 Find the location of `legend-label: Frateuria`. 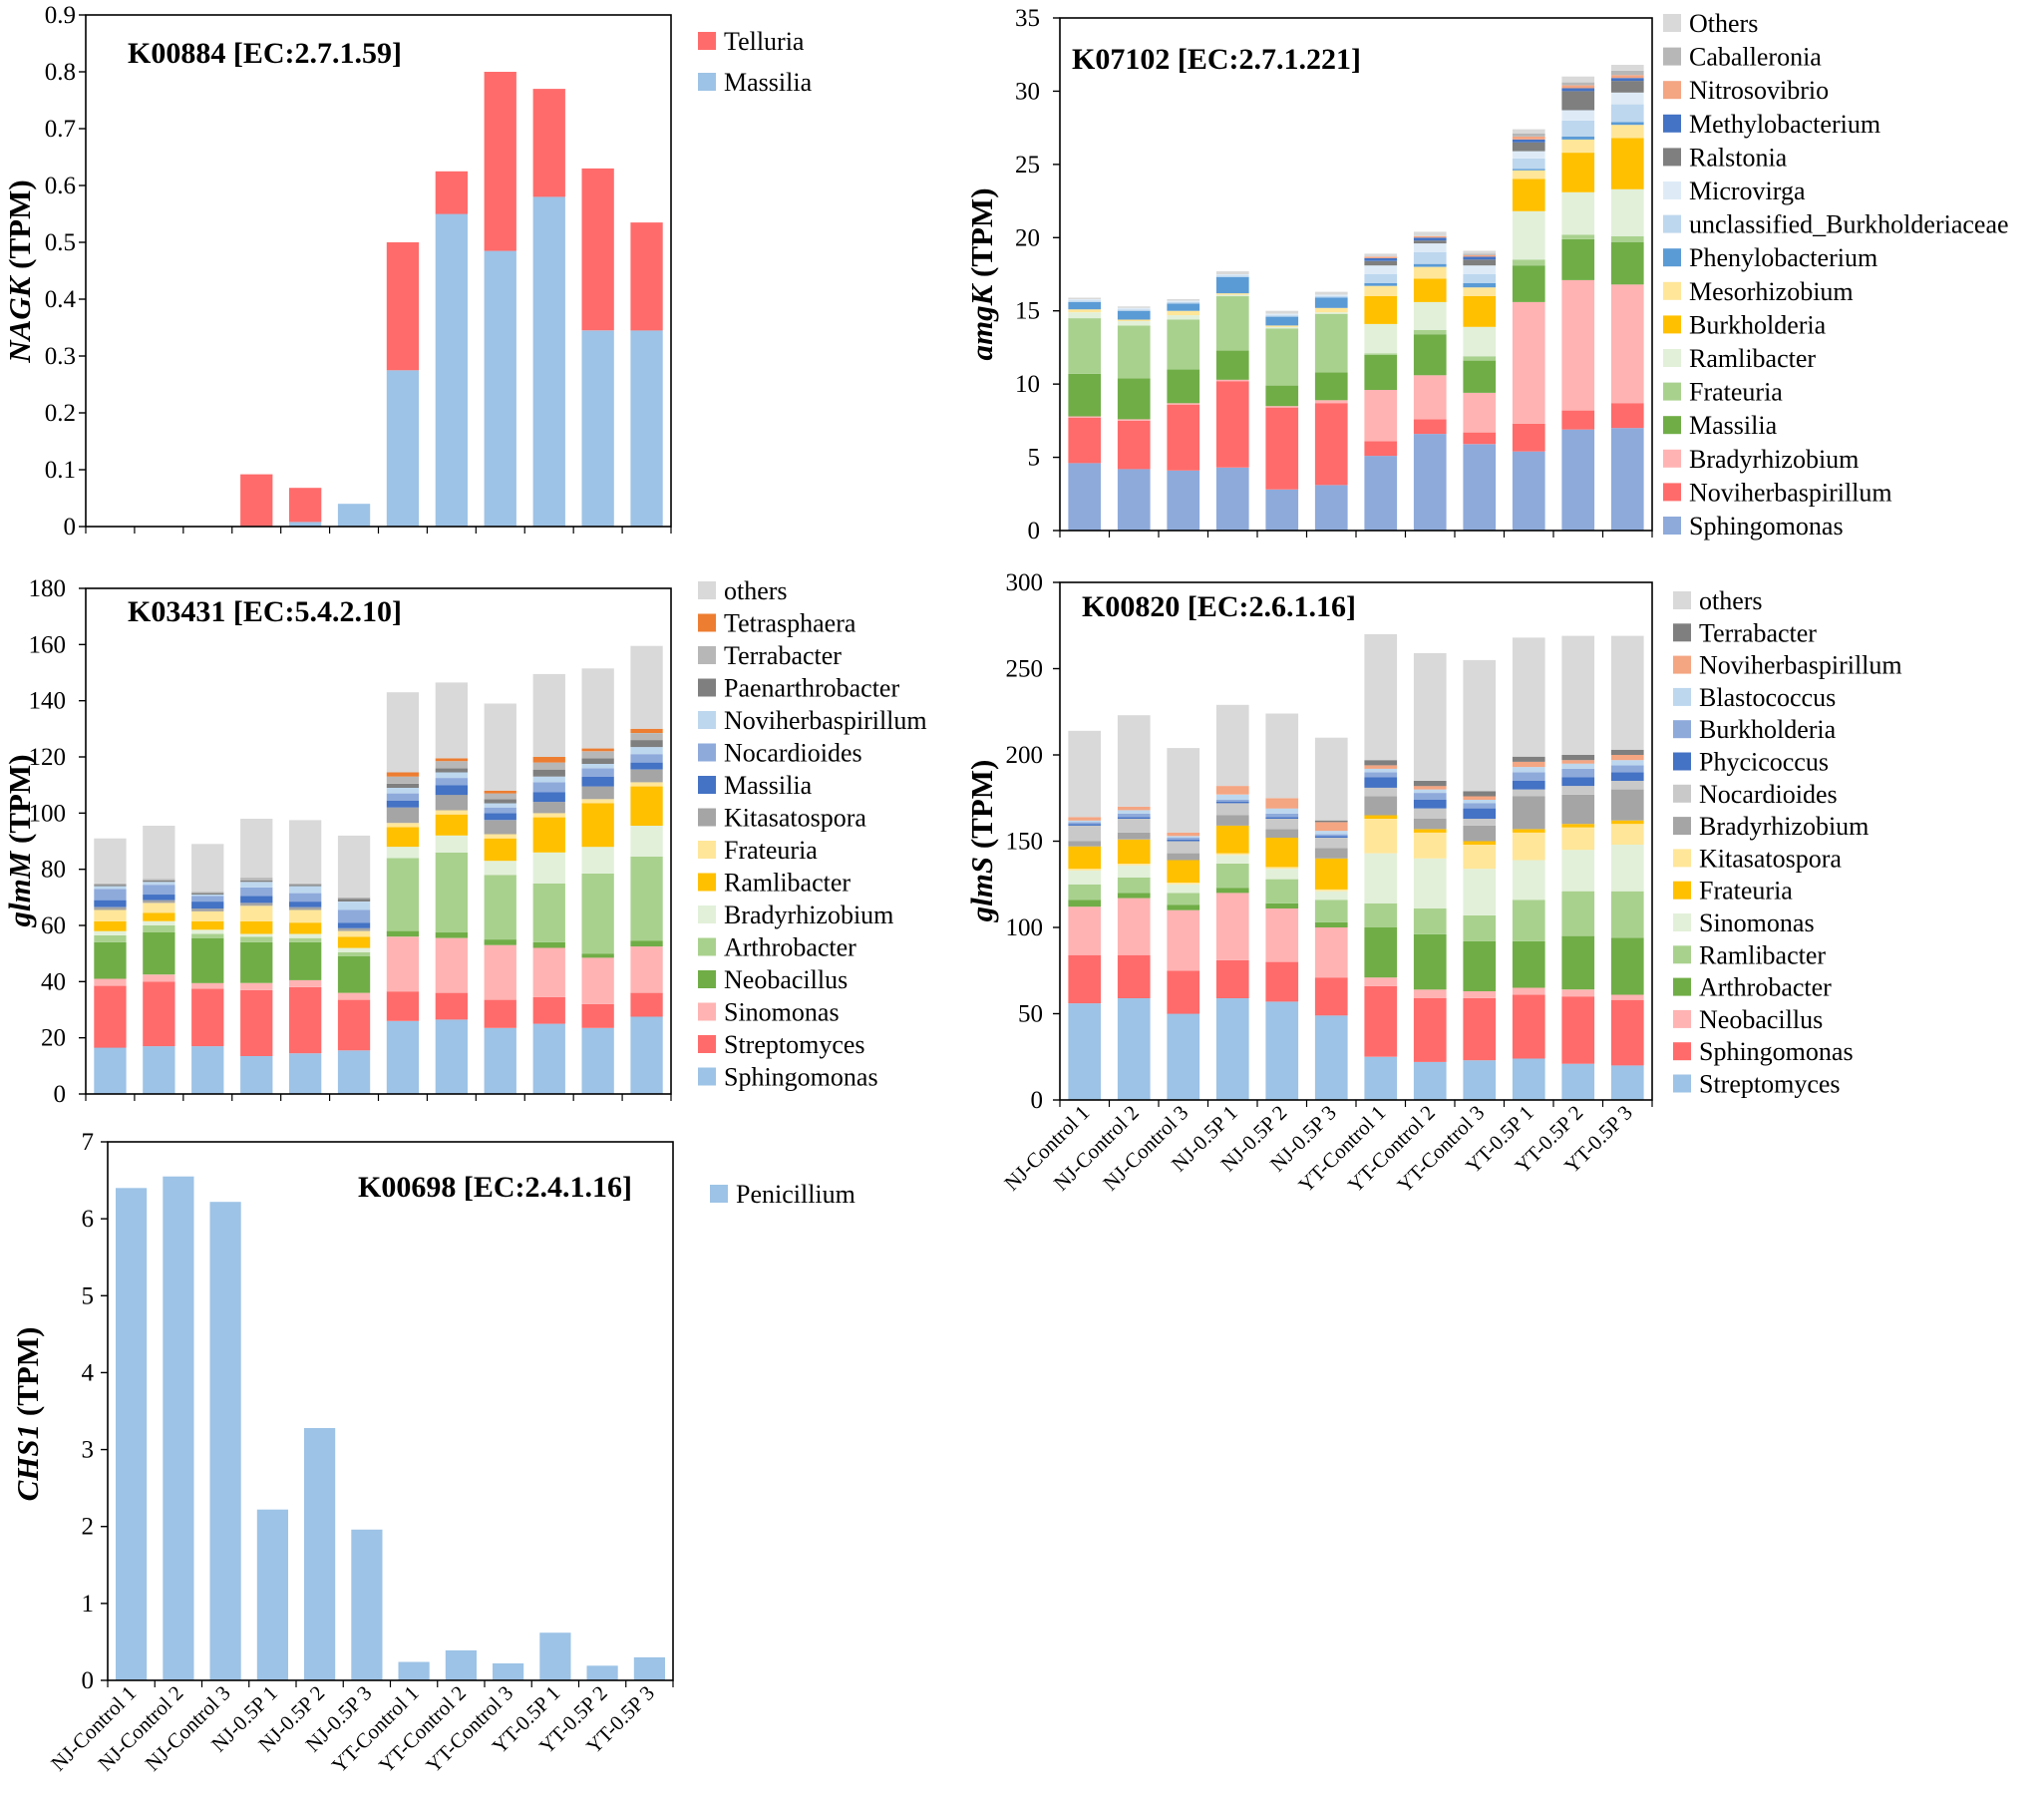

legend-label: Frateuria is located at coordinates (1746, 891).